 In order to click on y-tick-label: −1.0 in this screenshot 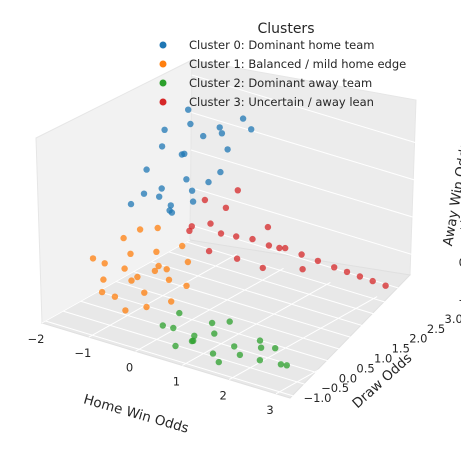, I will do `click(318, 398)`.